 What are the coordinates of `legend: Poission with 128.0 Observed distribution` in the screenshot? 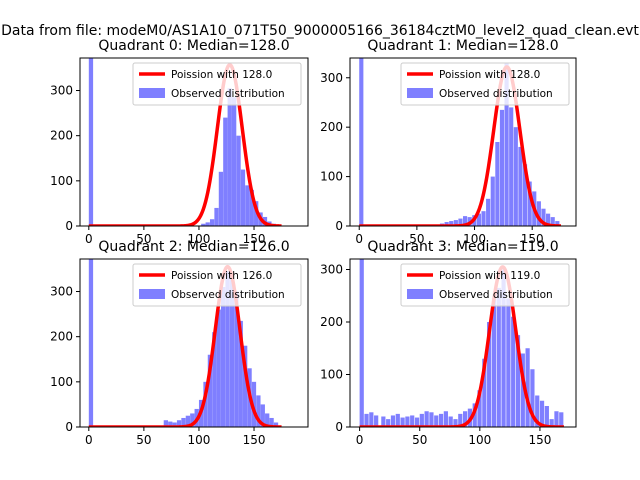 It's located at (485, 84).